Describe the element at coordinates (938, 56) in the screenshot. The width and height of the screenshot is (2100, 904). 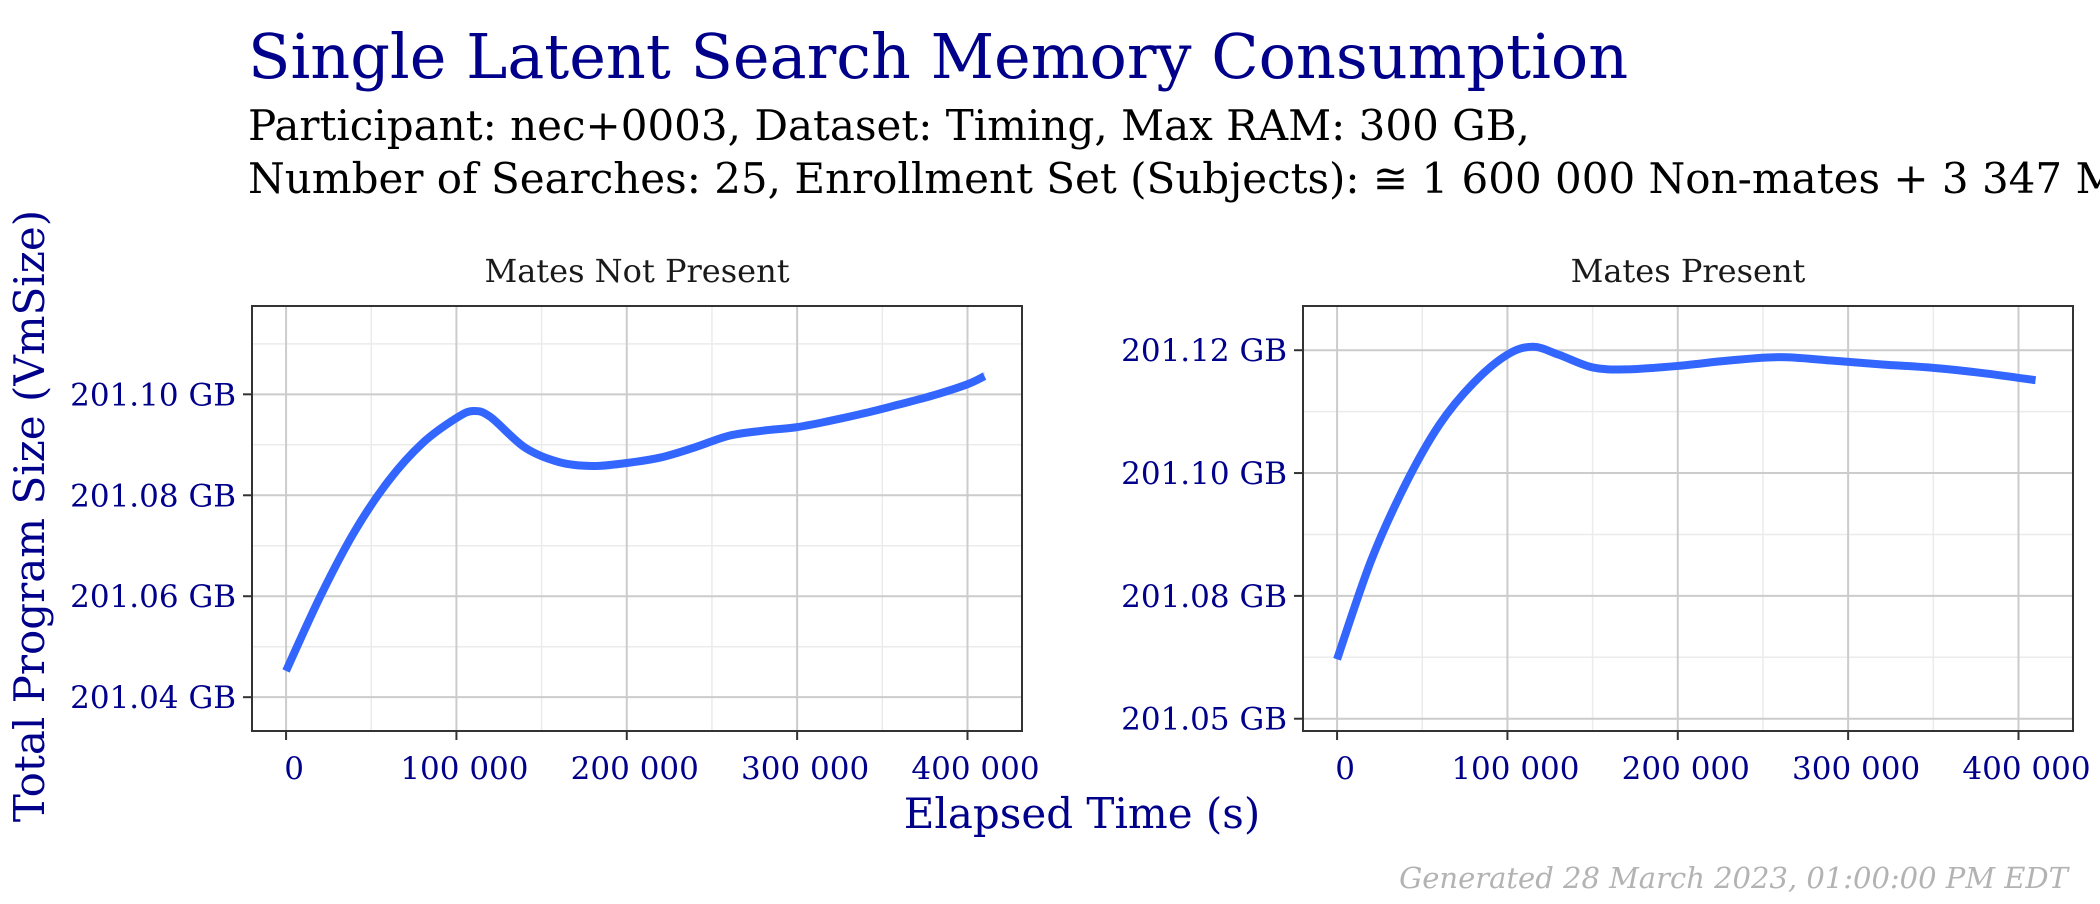
I see `chart-title: Single Latent Search Memory Consumption` at that location.